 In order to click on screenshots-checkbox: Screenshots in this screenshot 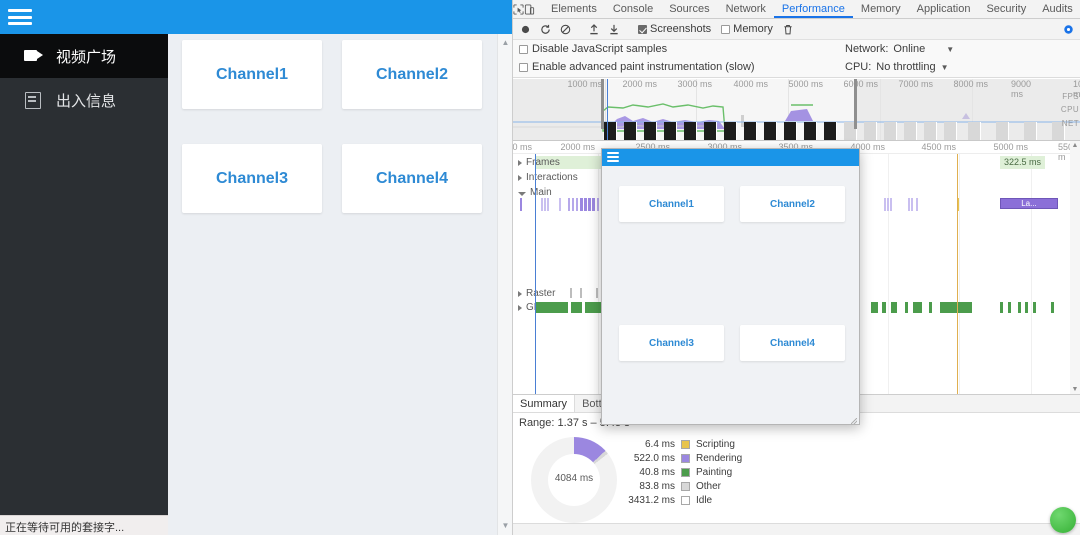, I will do `click(674, 29)`.